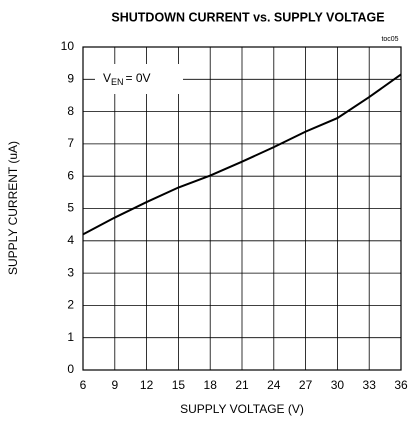 Image resolution: width=417 pixels, height=427 pixels. Describe the element at coordinates (83, 385) in the screenshot. I see `x-tick-label: 6` at that location.